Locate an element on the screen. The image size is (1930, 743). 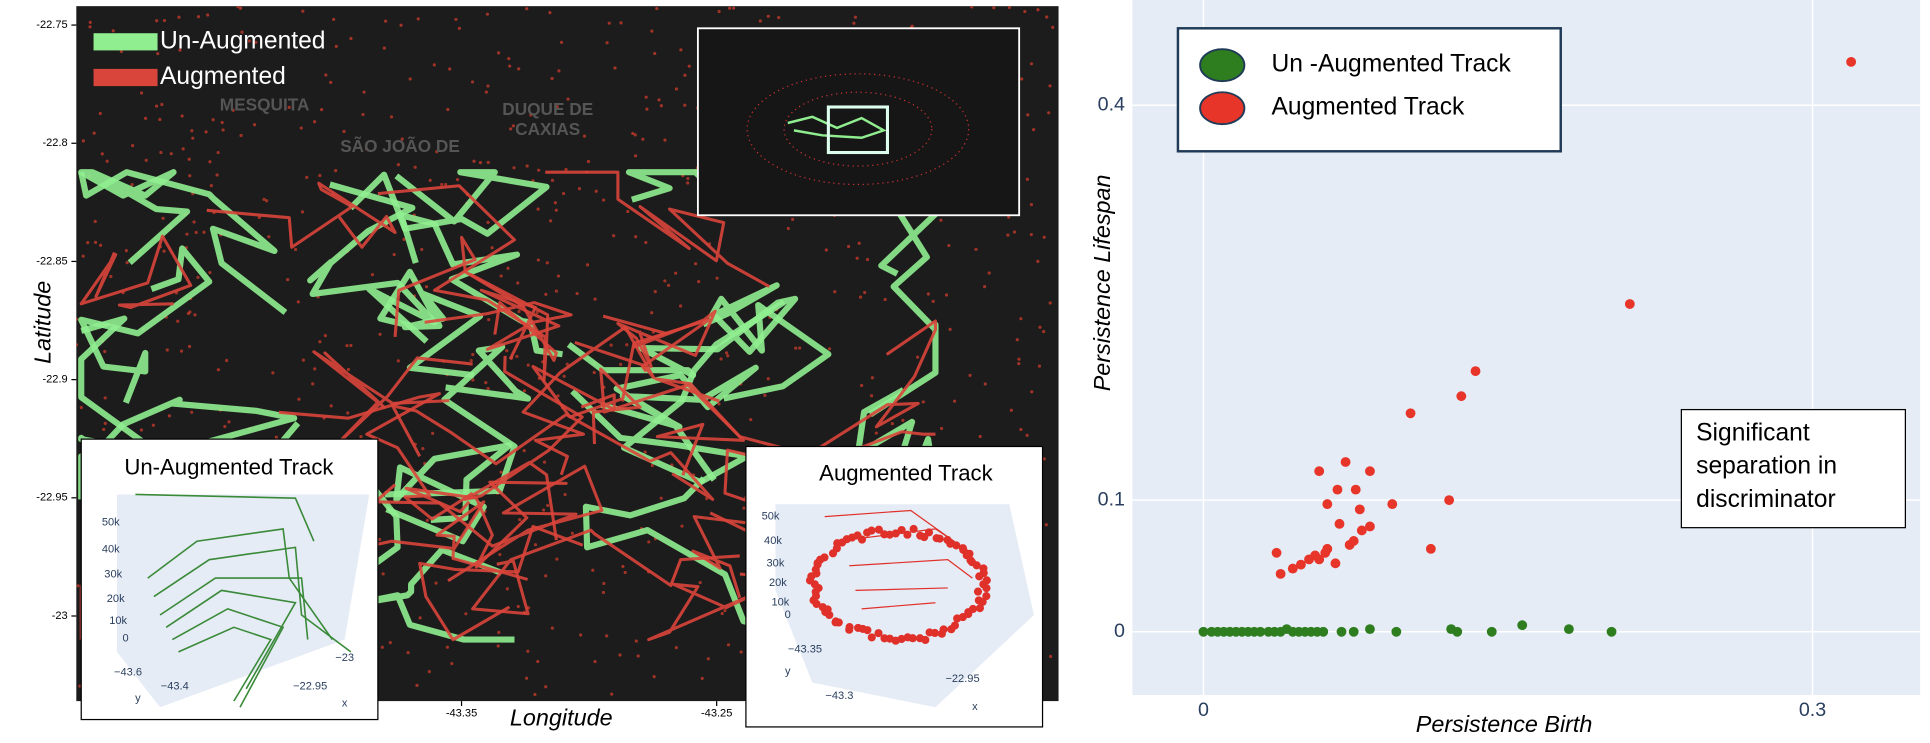
inset-tick-label: 40k is located at coordinates (111, 550).